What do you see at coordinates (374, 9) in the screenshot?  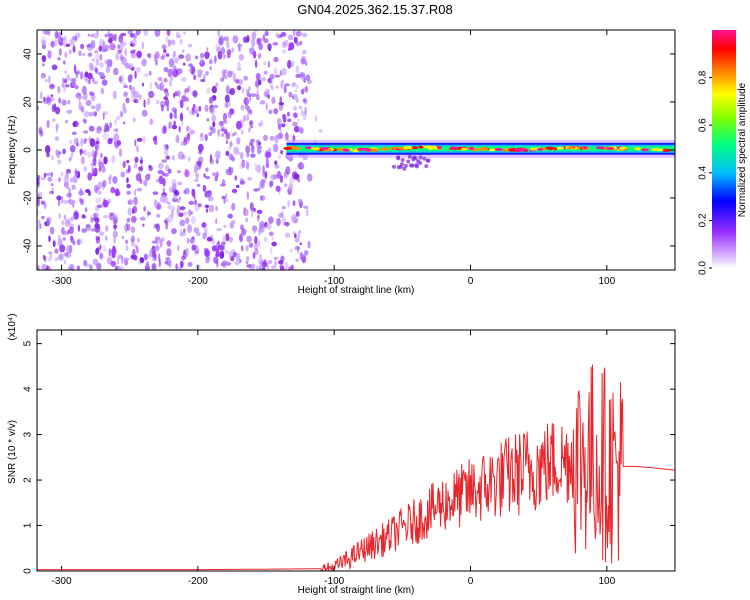 I see `figure-title: GN04.2025.362.15.37.R08` at bounding box center [374, 9].